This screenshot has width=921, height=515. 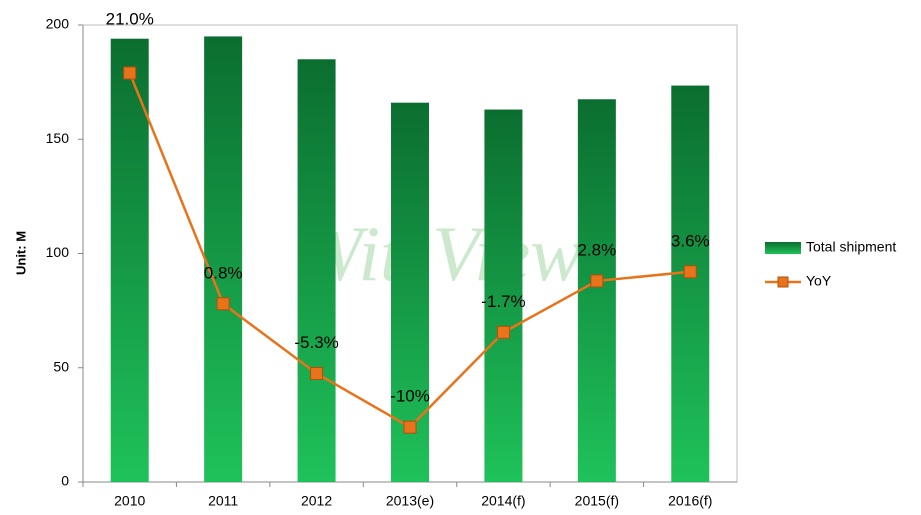 What do you see at coordinates (129, 501) in the screenshot?
I see `x-tick-label: 2010` at bounding box center [129, 501].